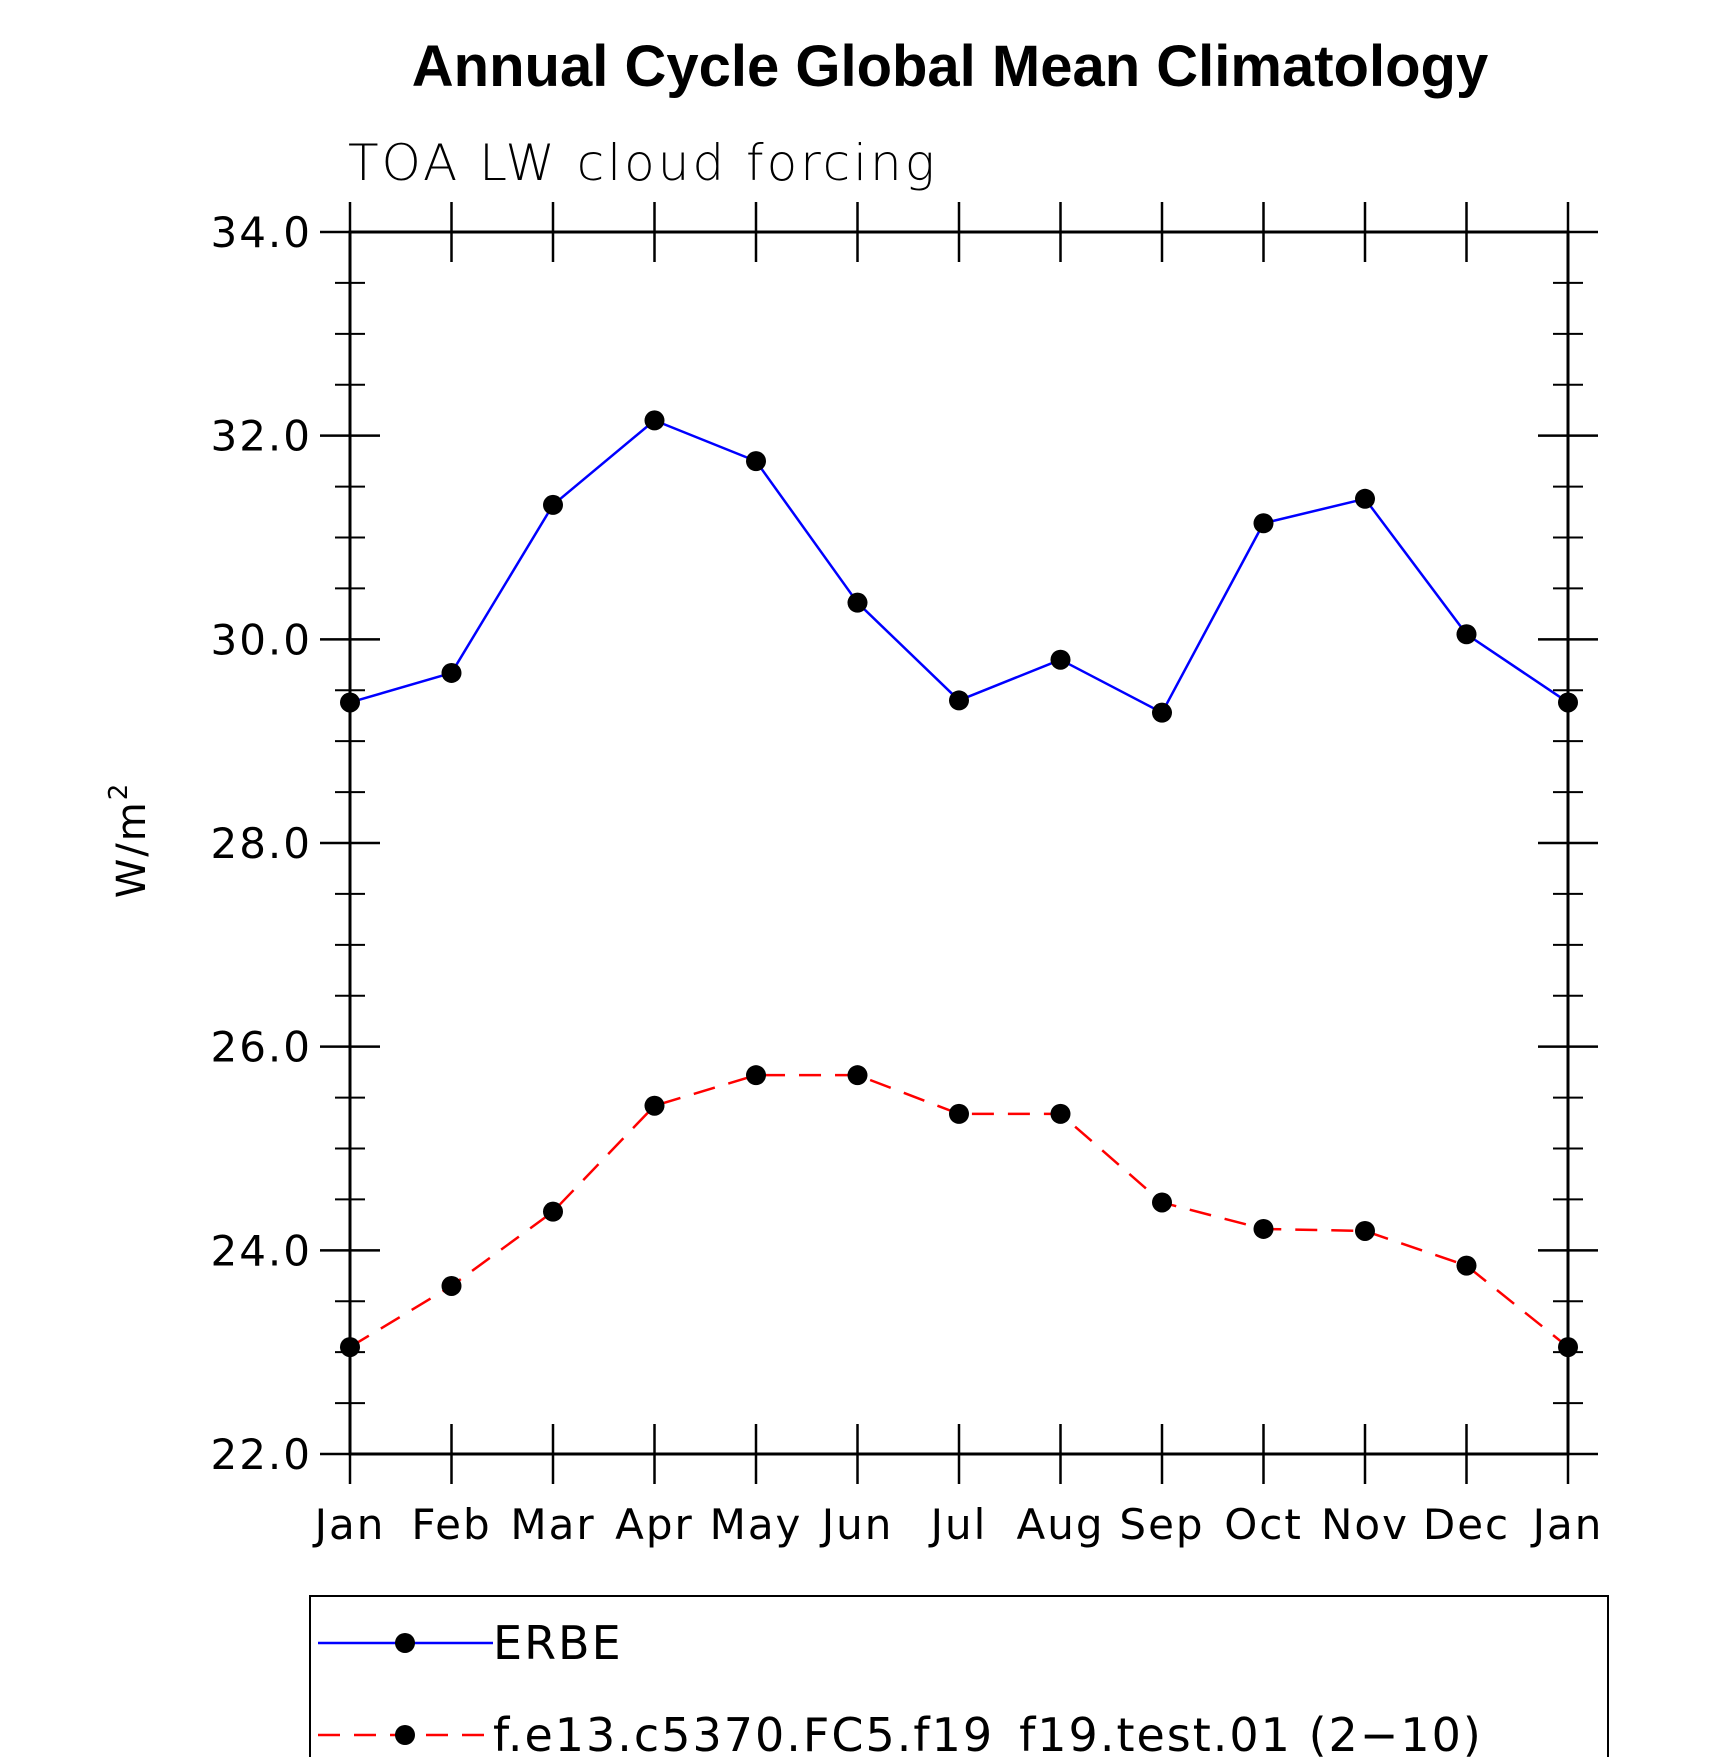 Image resolution: width=1710 pixels, height=1762 pixels. I want to click on x-tick-label: May, so click(756, 1524).